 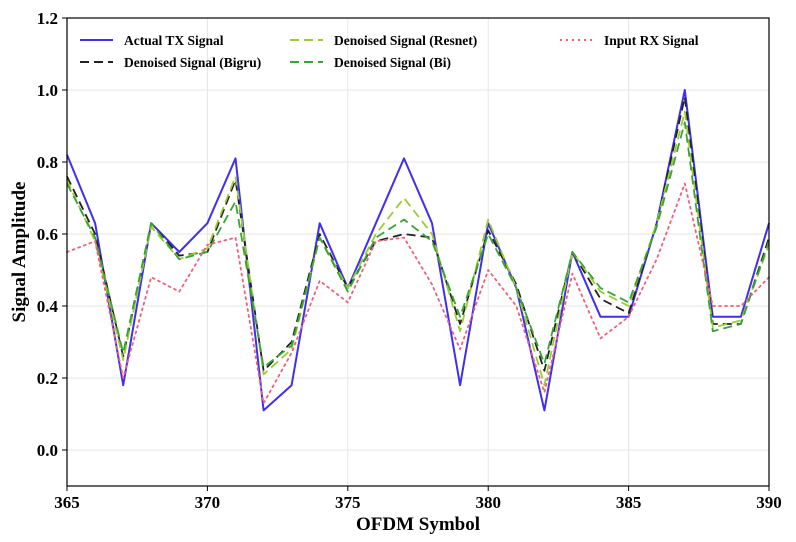 What do you see at coordinates (19, 252) in the screenshot?
I see `y-axis-label: Signal Amplitude` at bounding box center [19, 252].